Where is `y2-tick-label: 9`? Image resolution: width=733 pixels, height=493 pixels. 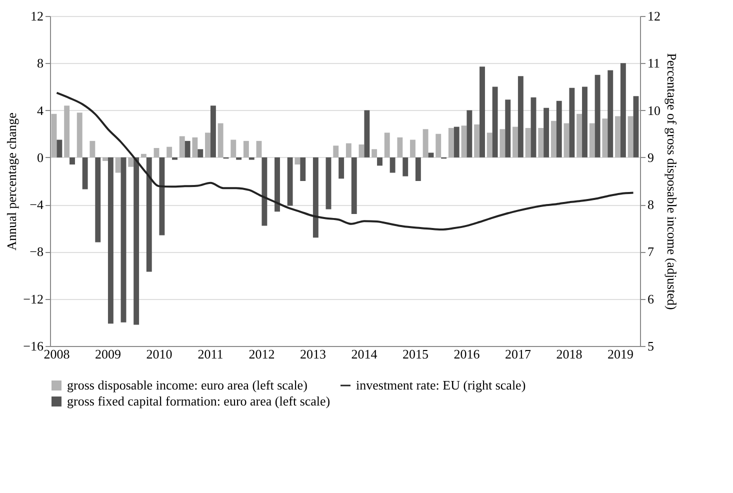 y2-tick-label: 9 is located at coordinates (651, 157).